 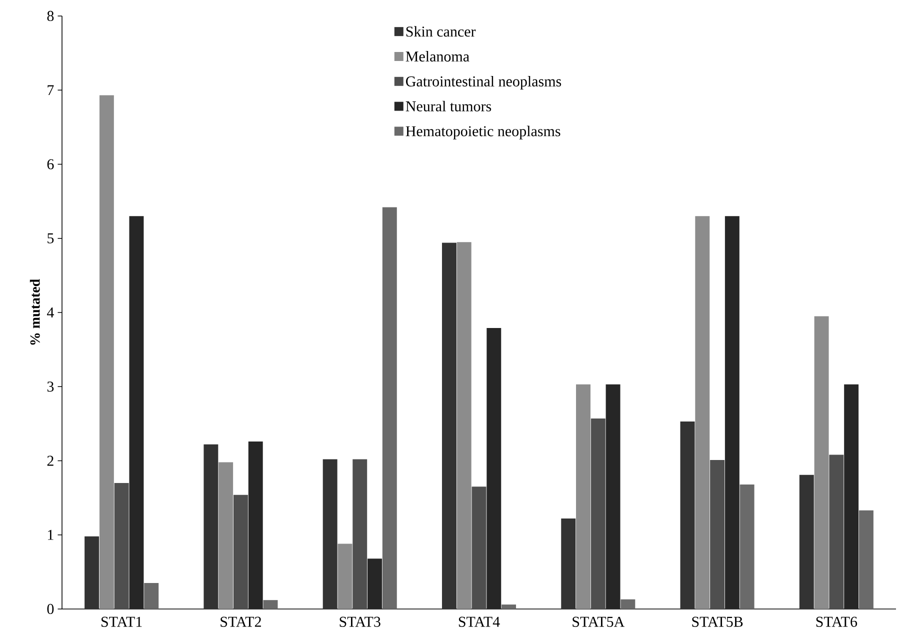 What do you see at coordinates (50, 313) in the screenshot?
I see `y-tick-label: 4` at bounding box center [50, 313].